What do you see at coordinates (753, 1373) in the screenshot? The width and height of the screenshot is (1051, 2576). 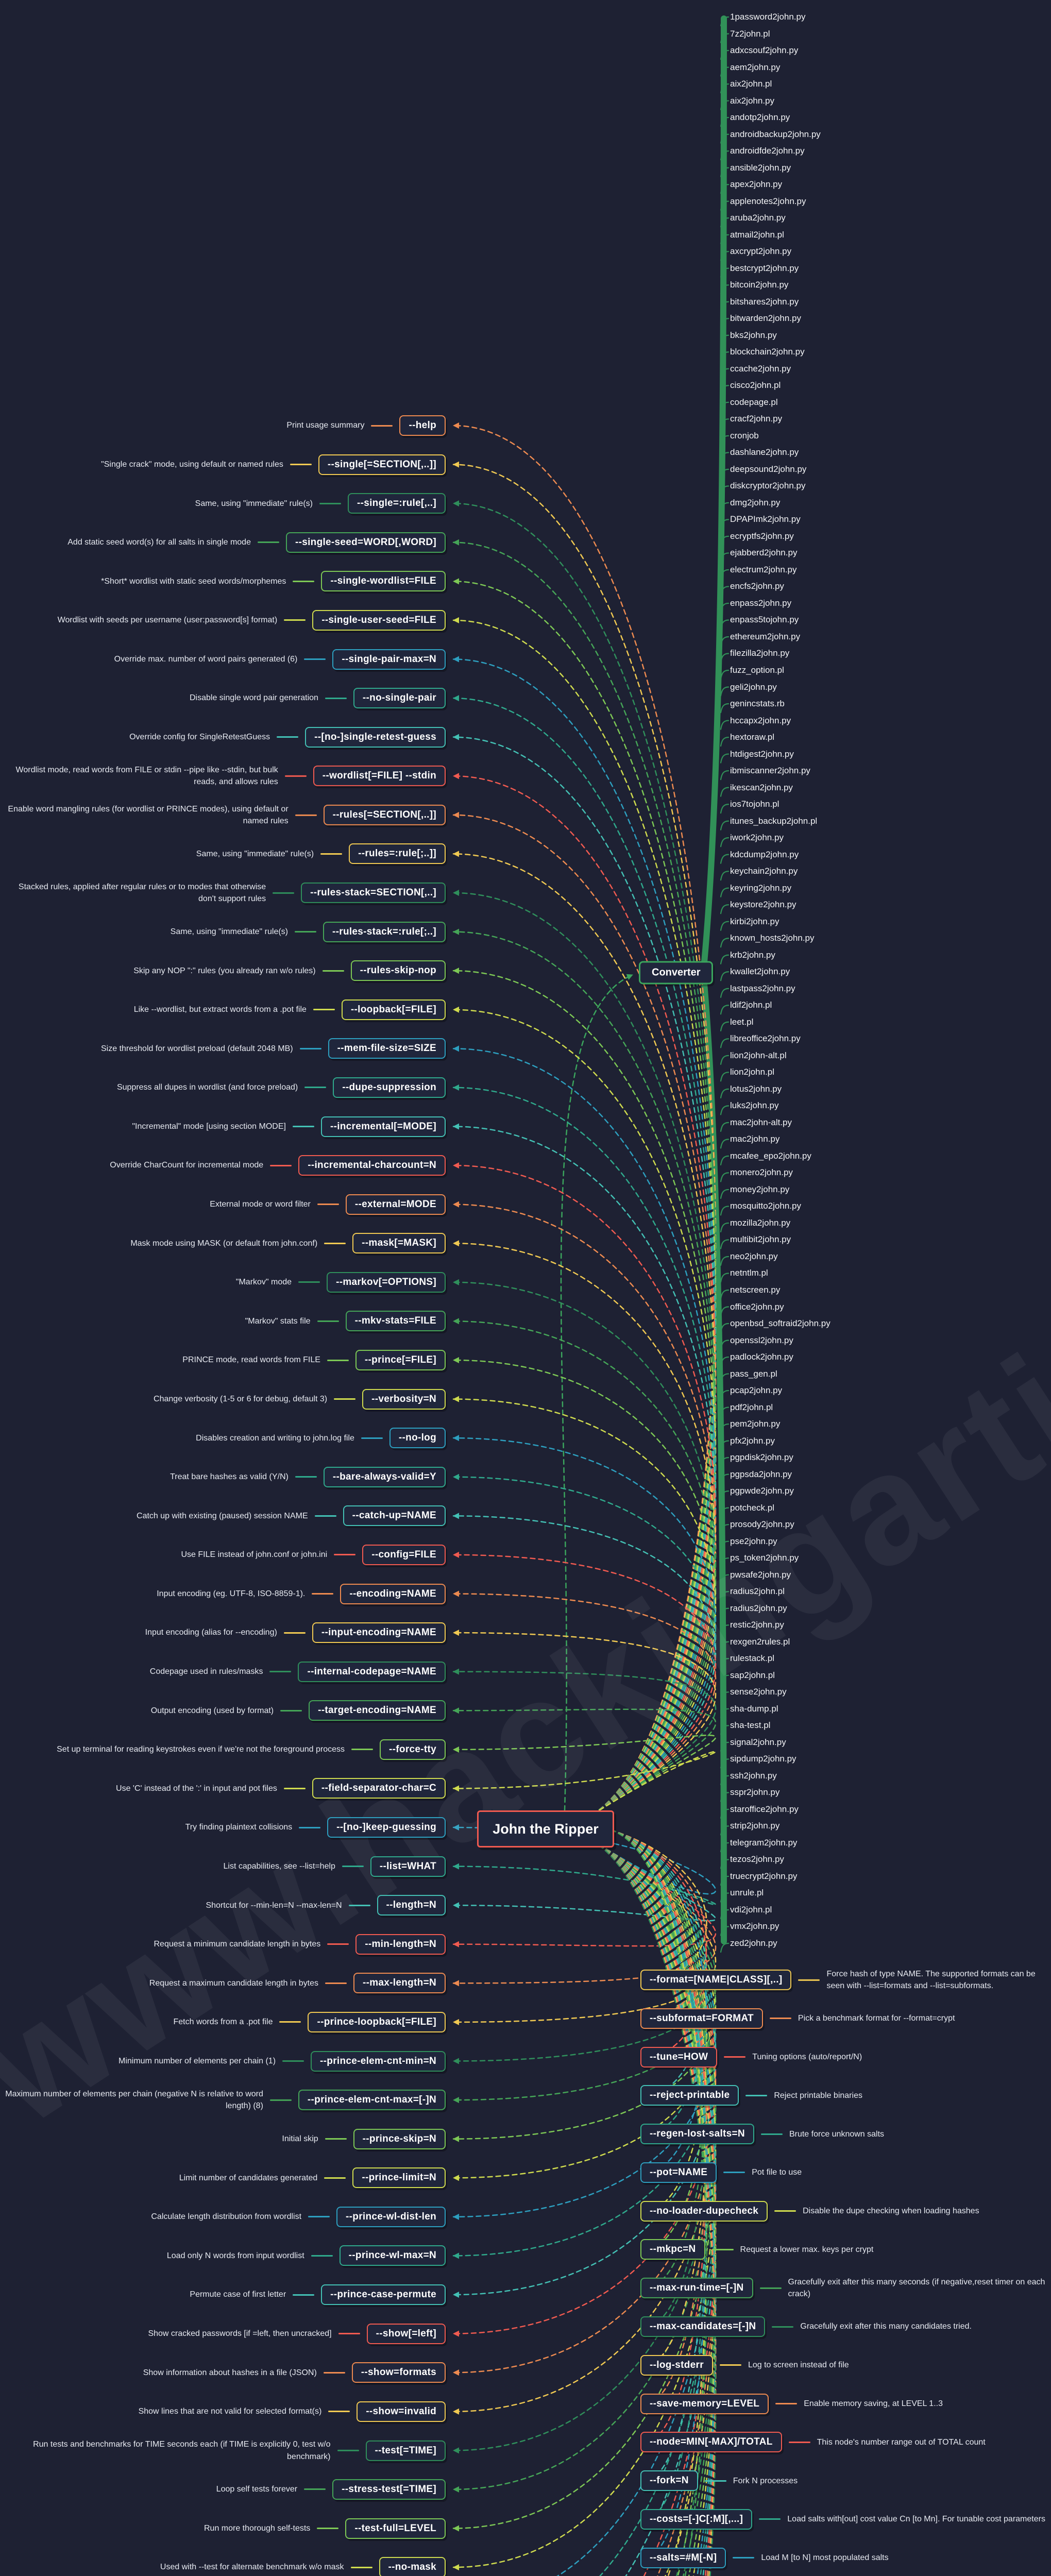 I see `file-item: pass_gen.pl` at bounding box center [753, 1373].